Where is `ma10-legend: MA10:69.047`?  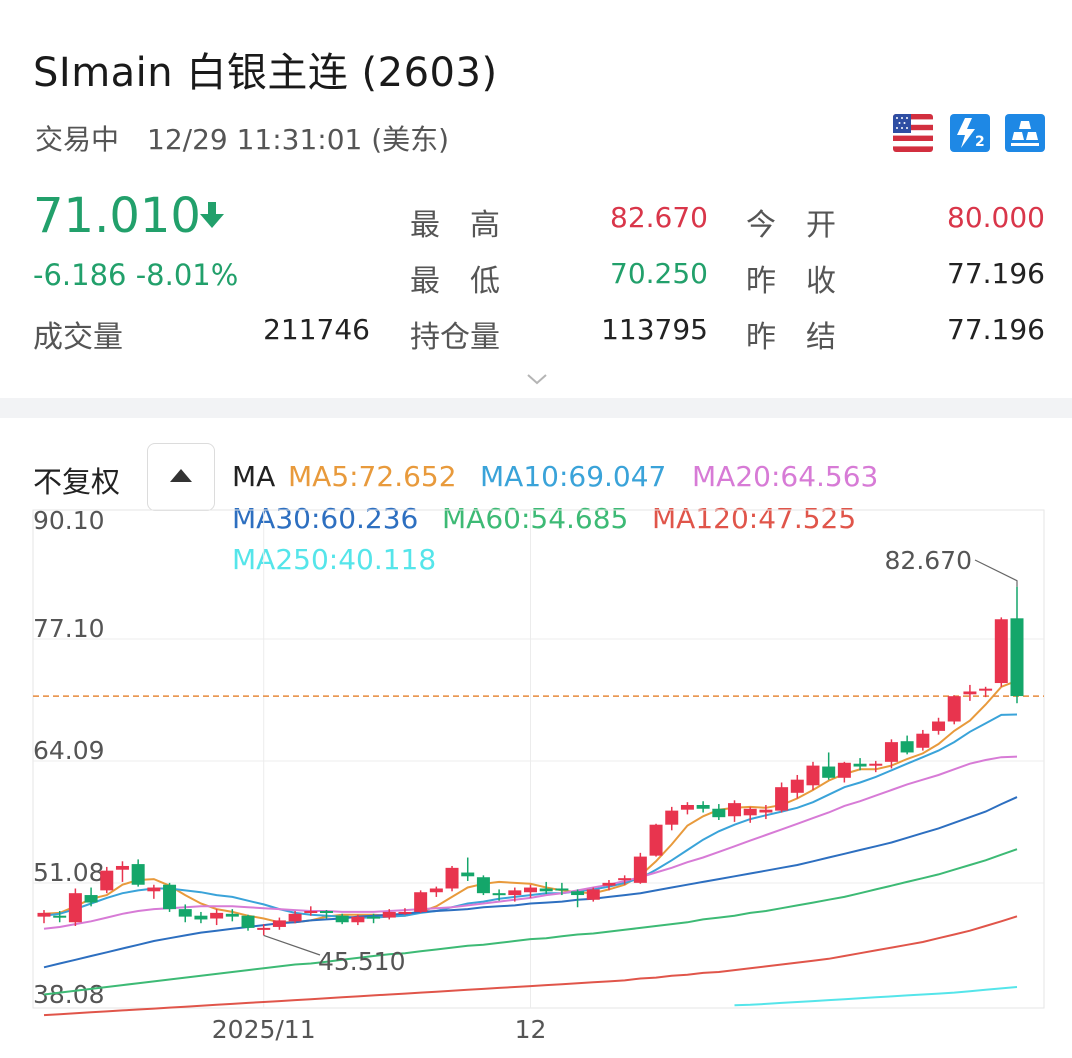 ma10-legend: MA10:69.047 is located at coordinates (573, 476).